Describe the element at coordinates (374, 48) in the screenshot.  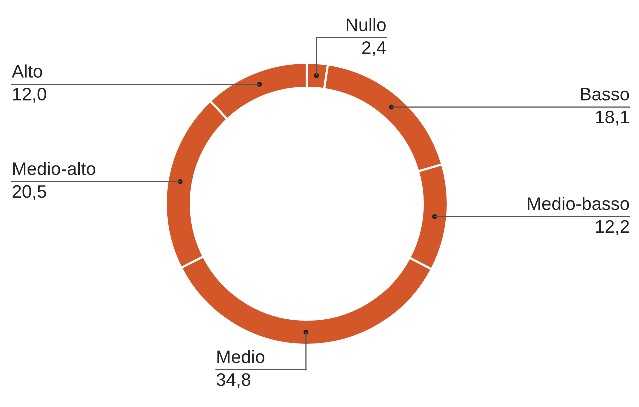
I see `data-label: 2,4` at that location.